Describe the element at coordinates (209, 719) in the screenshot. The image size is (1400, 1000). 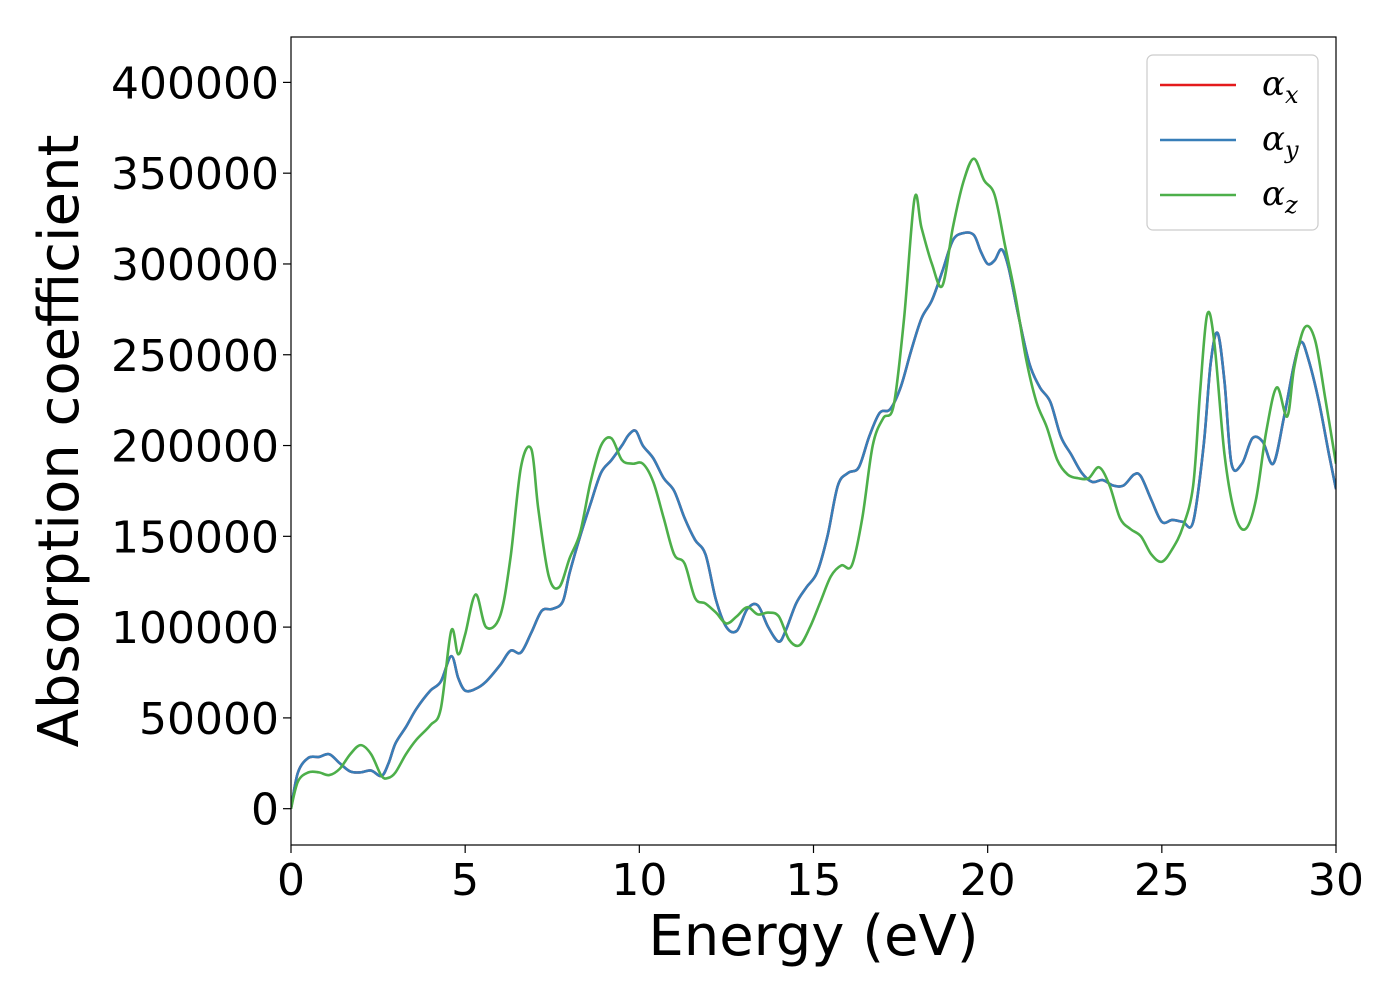
I see `y-tick-label: 50000` at that location.